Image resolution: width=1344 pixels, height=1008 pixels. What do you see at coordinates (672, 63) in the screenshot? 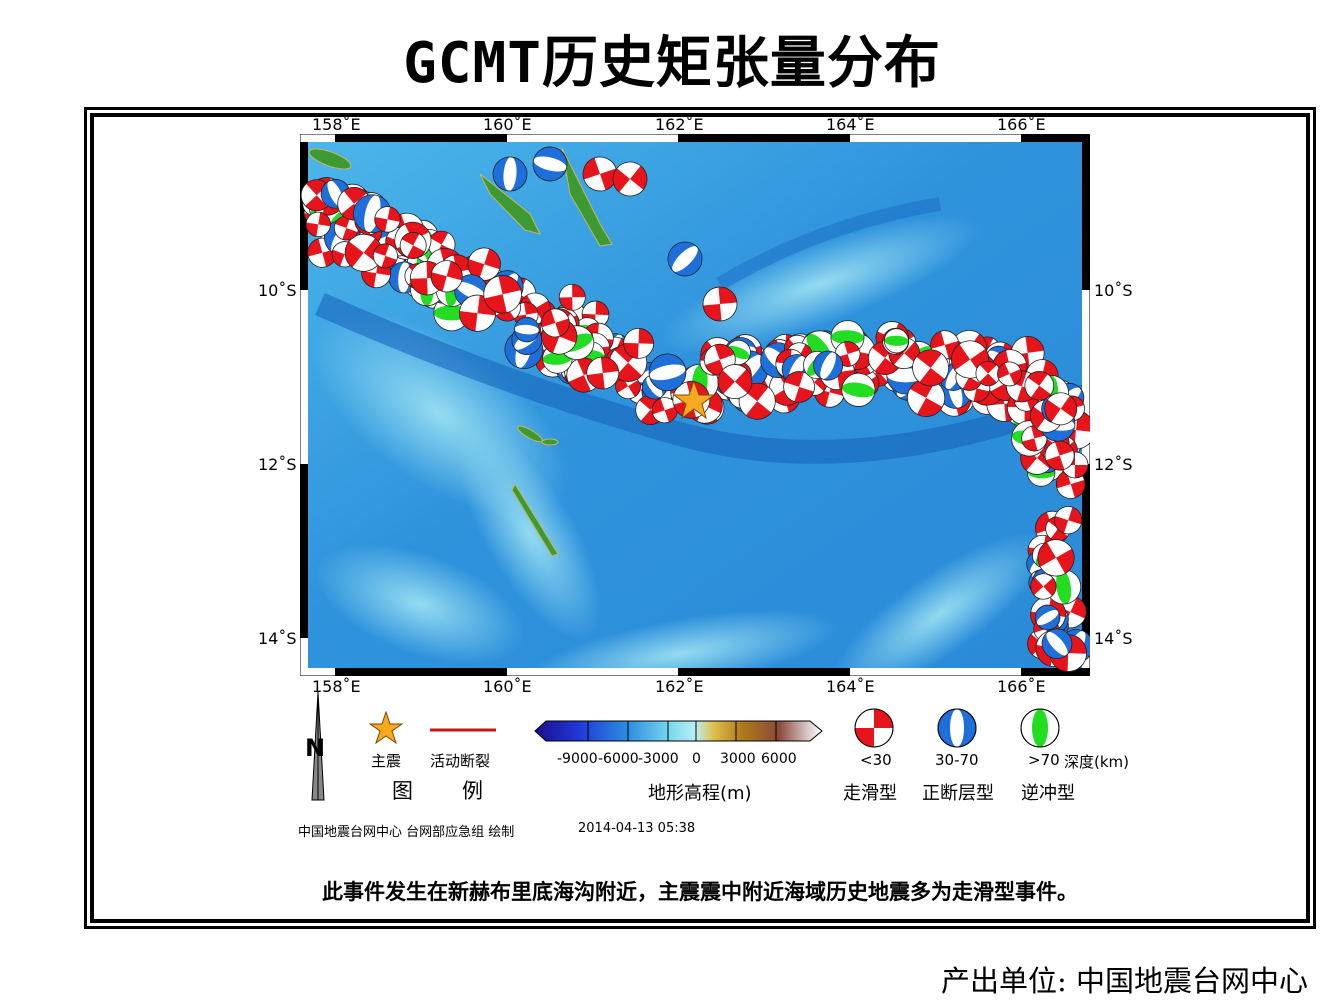
I see `page-title: GCMT历史矩张量分布` at bounding box center [672, 63].